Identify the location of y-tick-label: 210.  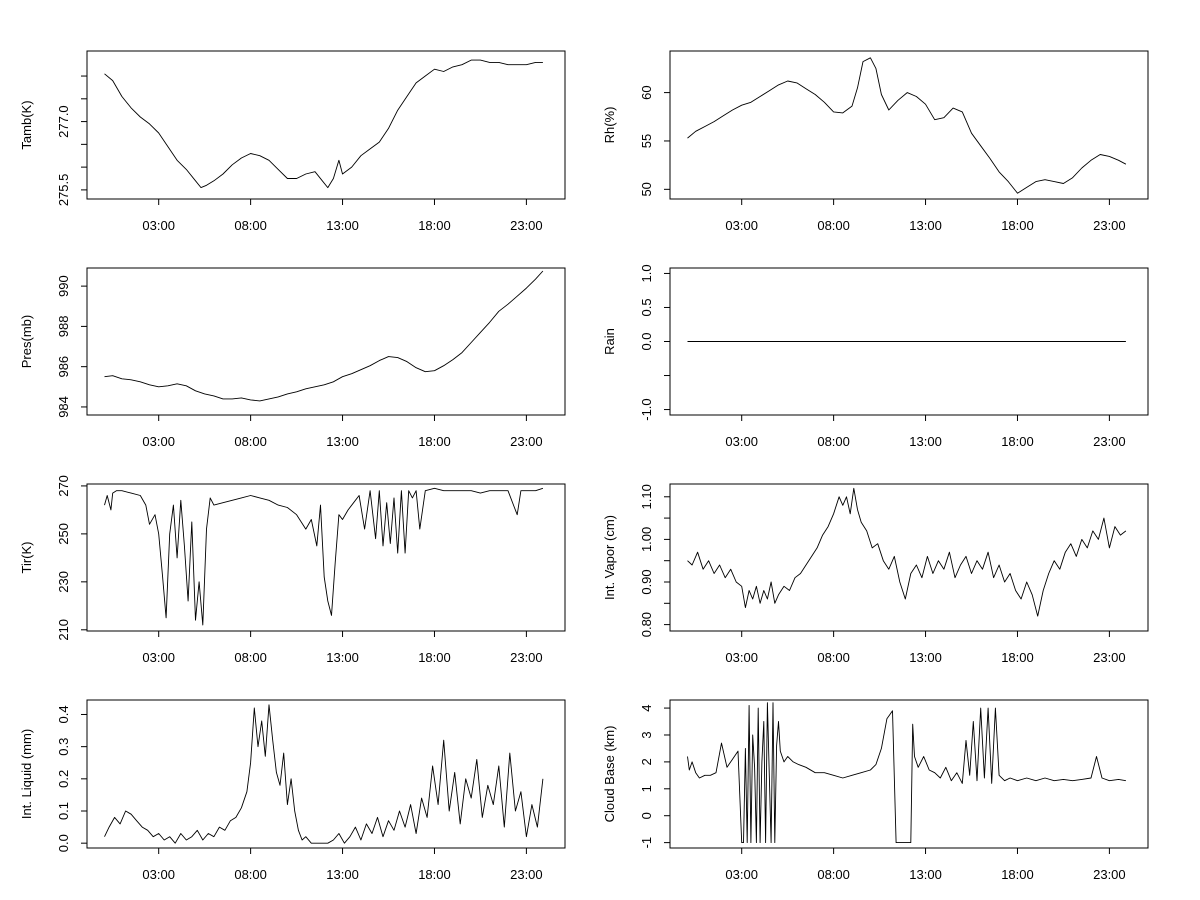
(63, 630).